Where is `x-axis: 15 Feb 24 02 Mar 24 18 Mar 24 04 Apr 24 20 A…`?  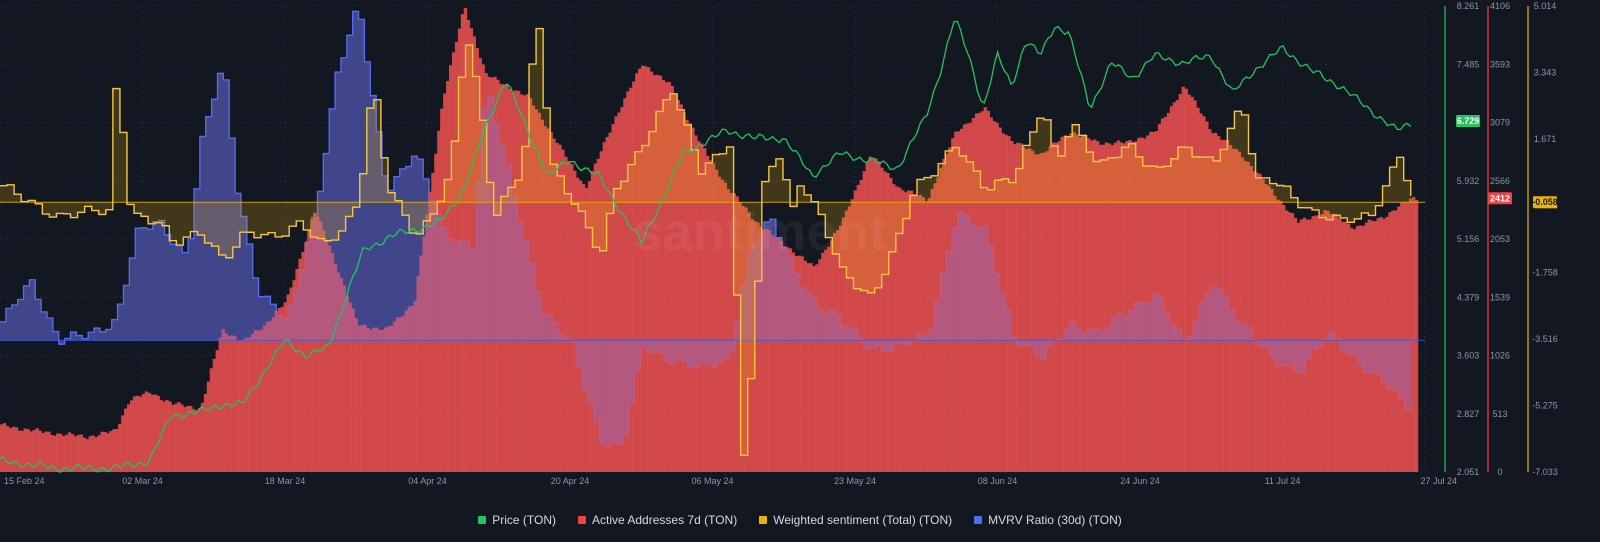
x-axis: 15 Feb 24 02 Mar 24 18 Mar 24 04 Apr 24 20 A… is located at coordinates (730, 481).